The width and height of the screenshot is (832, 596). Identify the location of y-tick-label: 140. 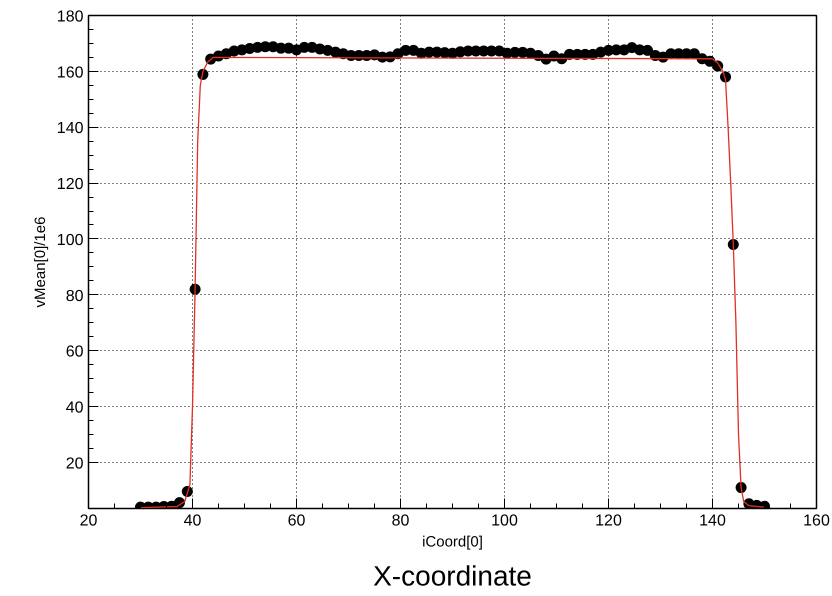
(70, 129).